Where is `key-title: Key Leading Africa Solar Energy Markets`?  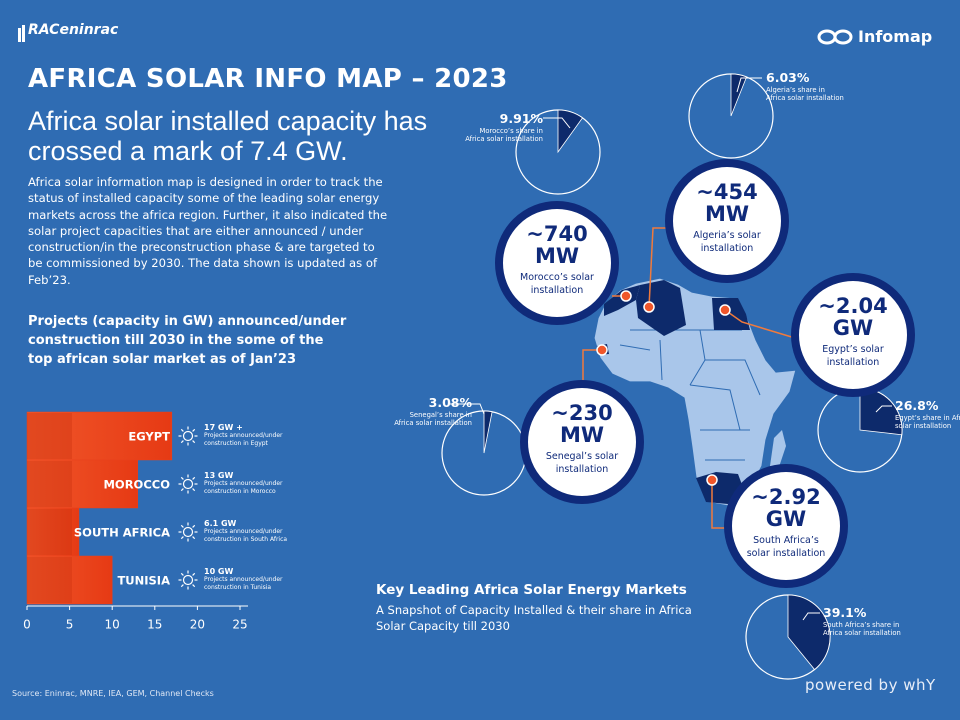 key-title: Key Leading Africa Solar Energy Markets is located at coordinates (531, 590).